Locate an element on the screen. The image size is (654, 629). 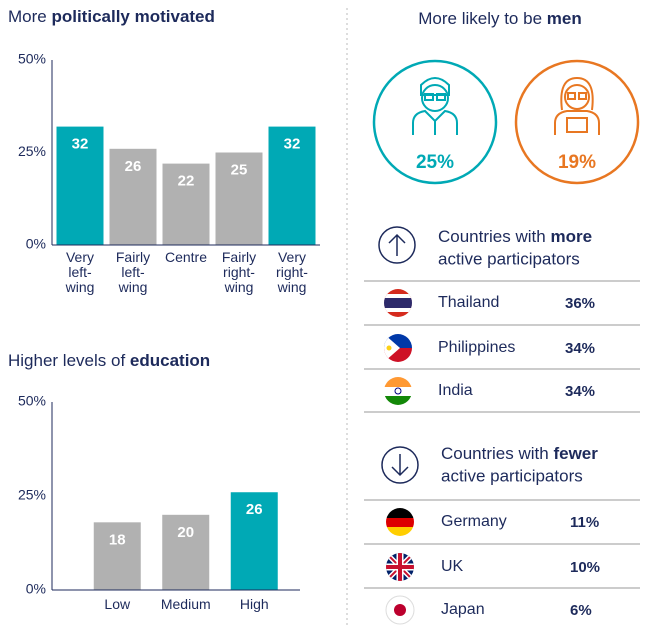
x-tick-label: Fairly right-wing is located at coordinates (239, 272).